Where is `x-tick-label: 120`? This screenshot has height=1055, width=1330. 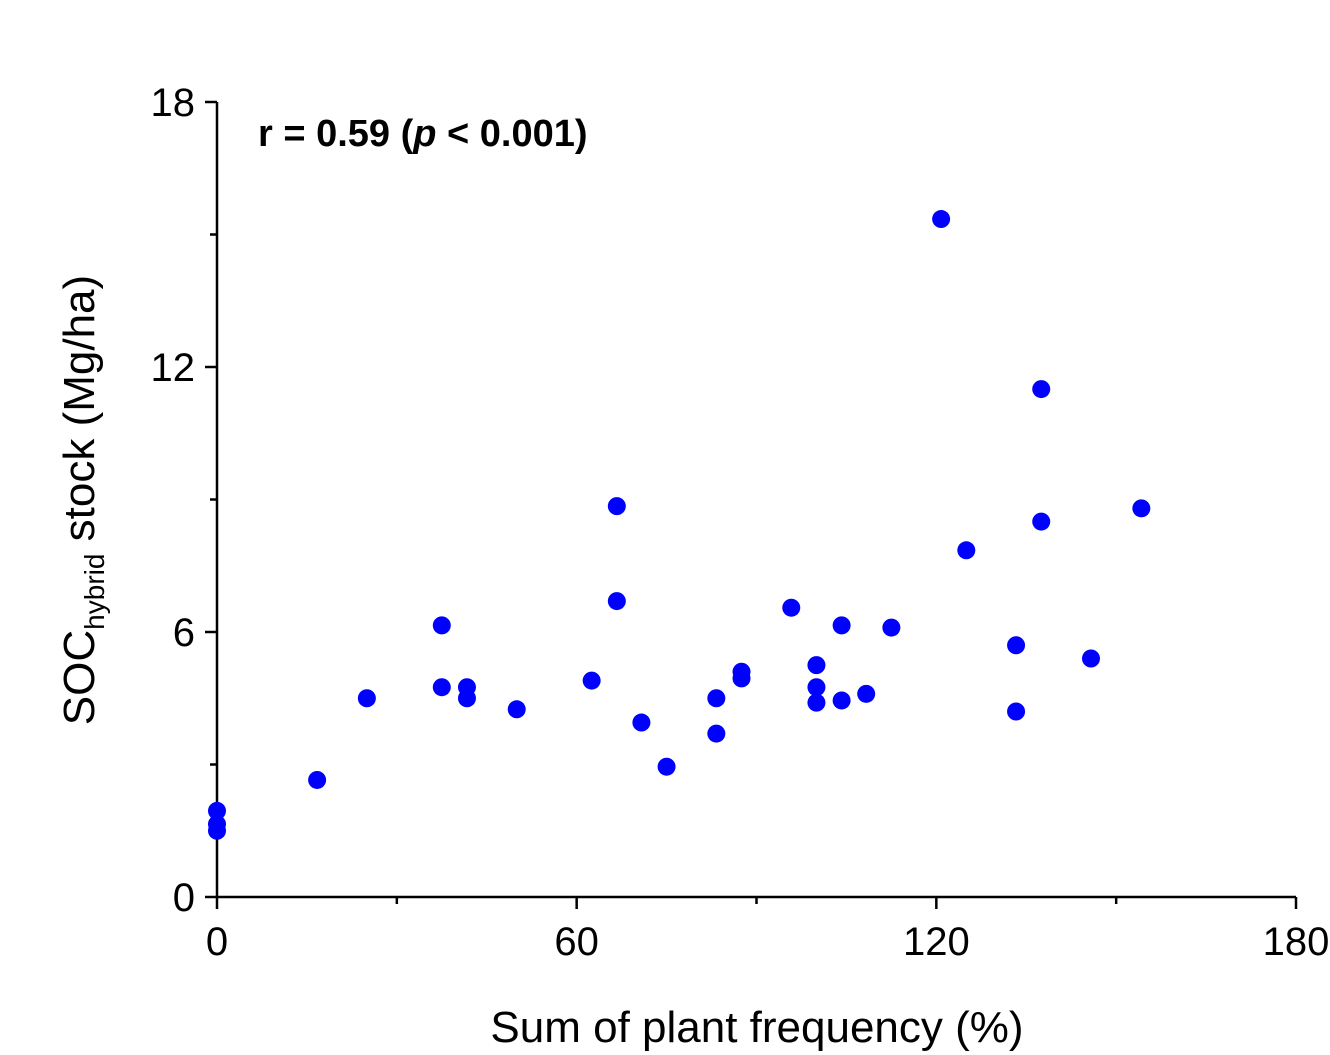 x-tick-label: 120 is located at coordinates (936, 942).